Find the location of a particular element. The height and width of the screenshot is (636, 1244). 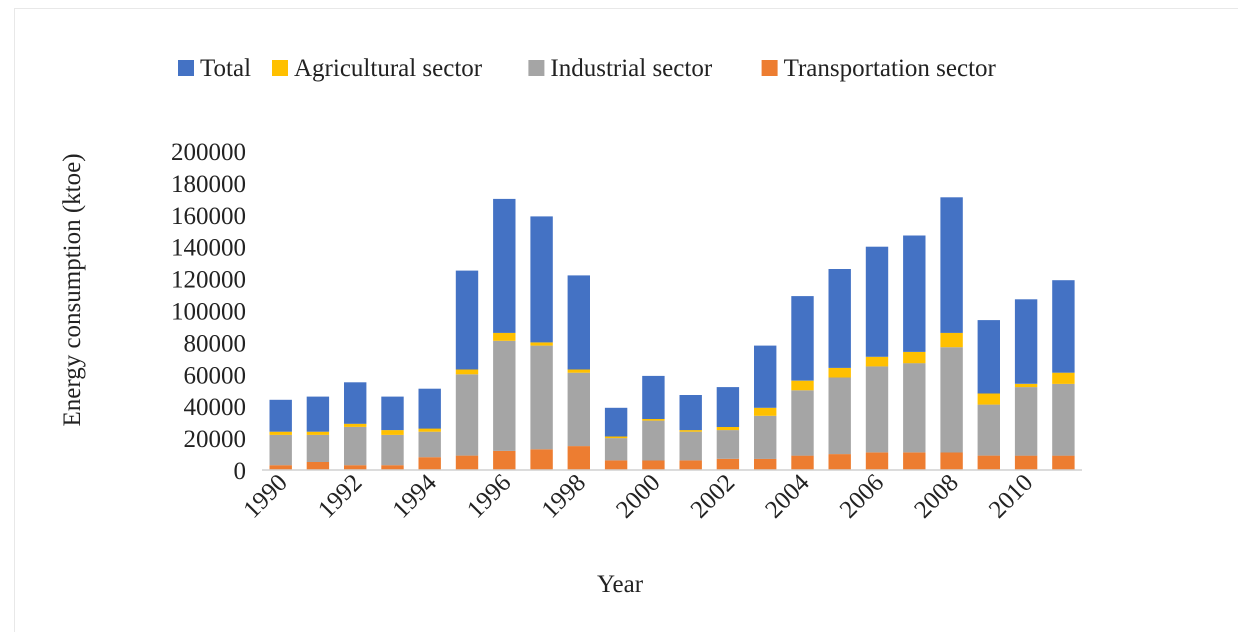

bar-segment-transportation-sector-2006 is located at coordinates (877, 461).